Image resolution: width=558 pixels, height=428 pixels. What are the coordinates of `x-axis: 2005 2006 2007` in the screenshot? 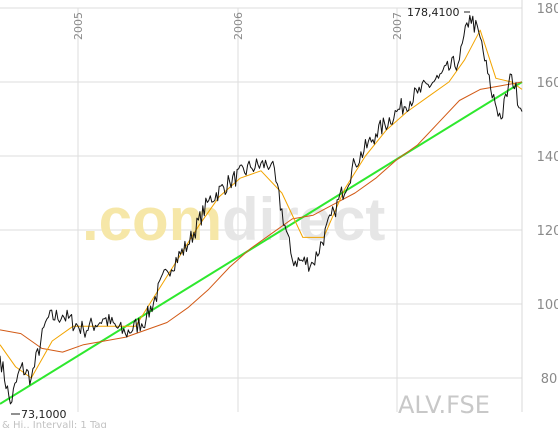 It's located at (238, 26).